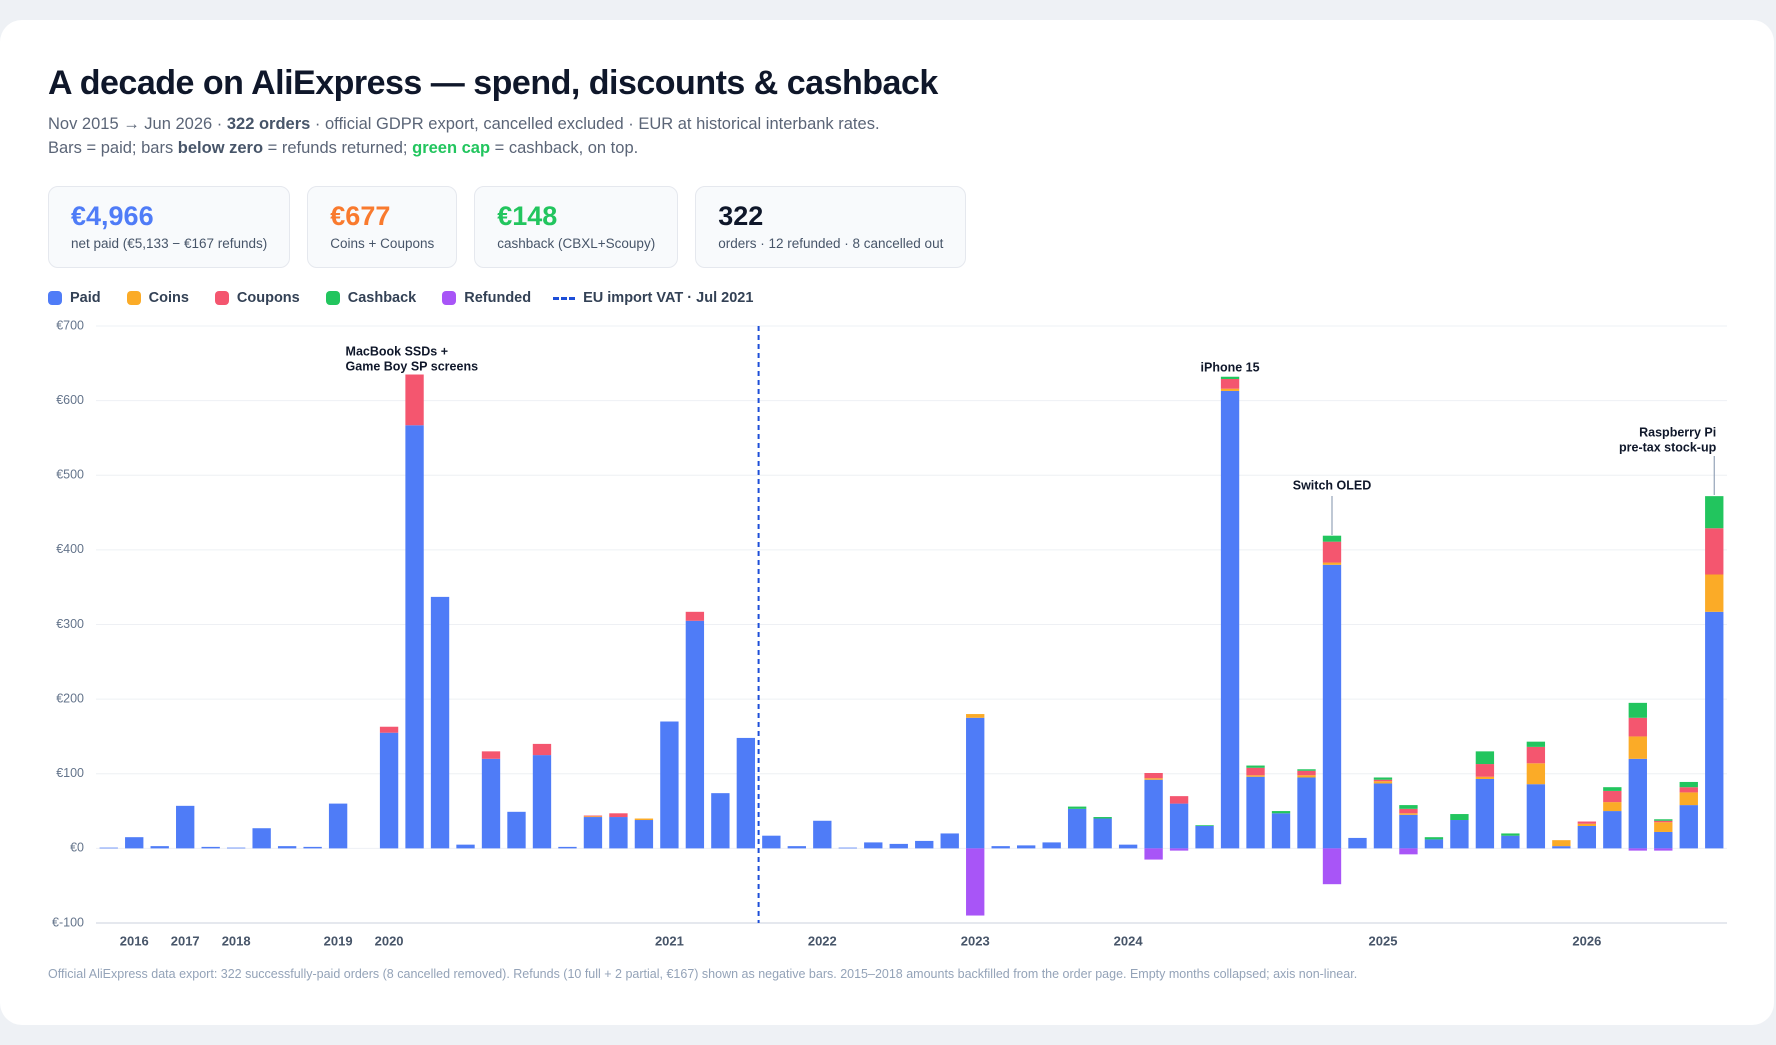 The width and height of the screenshot is (1776, 1045). Describe the element at coordinates (70, 325) in the screenshot. I see `y-tick-label: €700` at that location.